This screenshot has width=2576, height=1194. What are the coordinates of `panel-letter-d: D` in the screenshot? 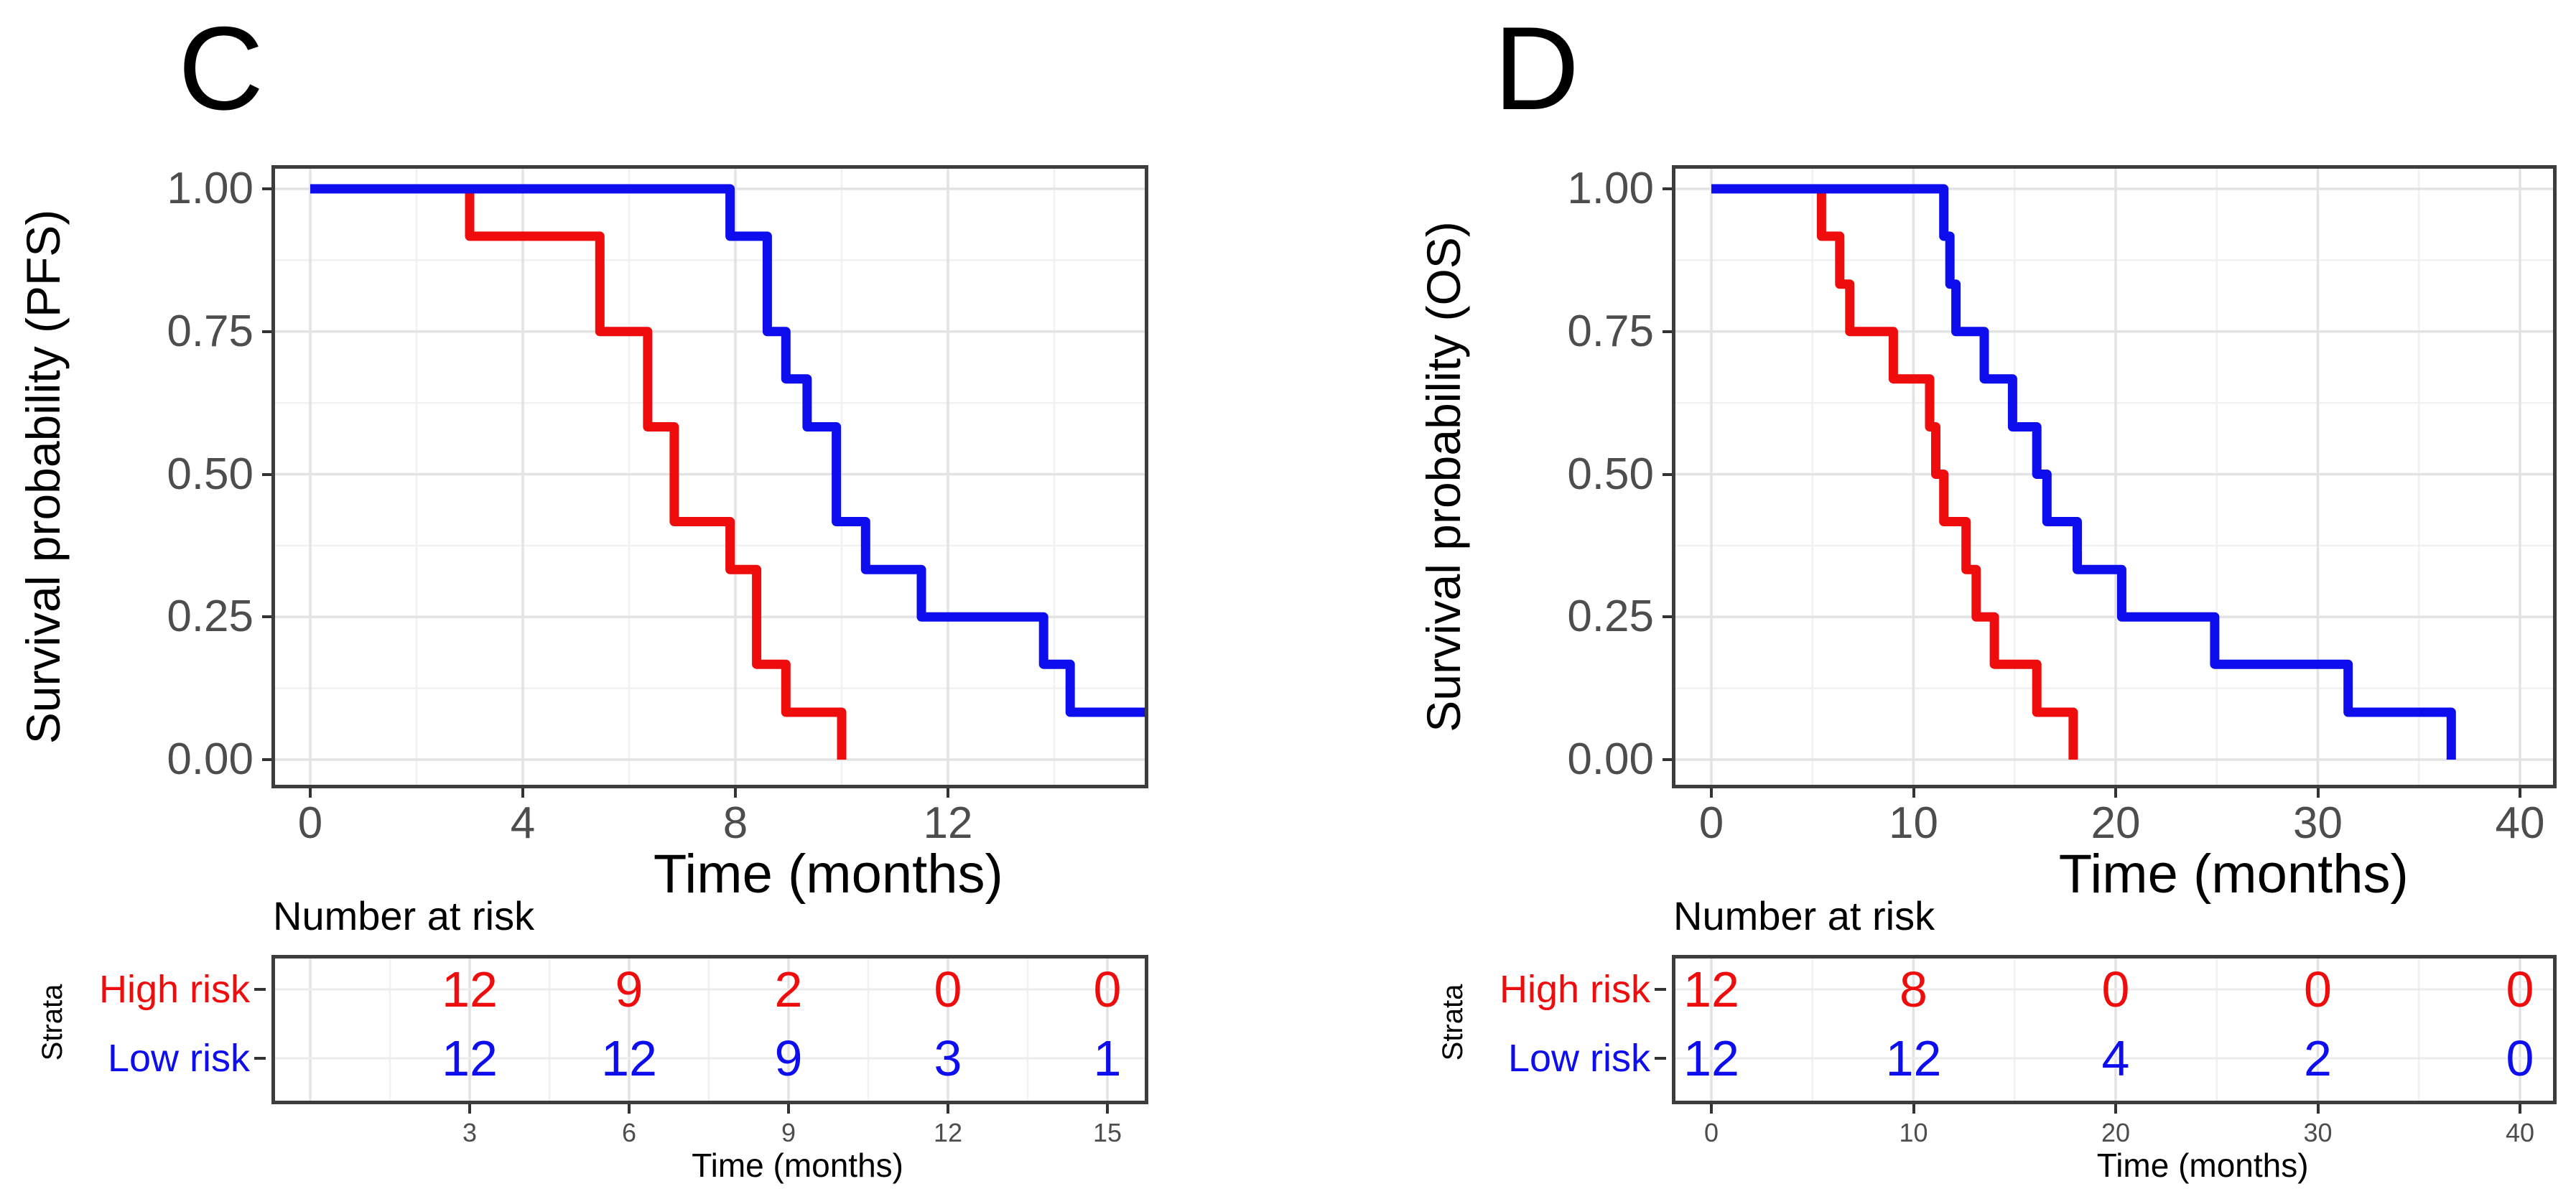 It's located at (1537, 68).